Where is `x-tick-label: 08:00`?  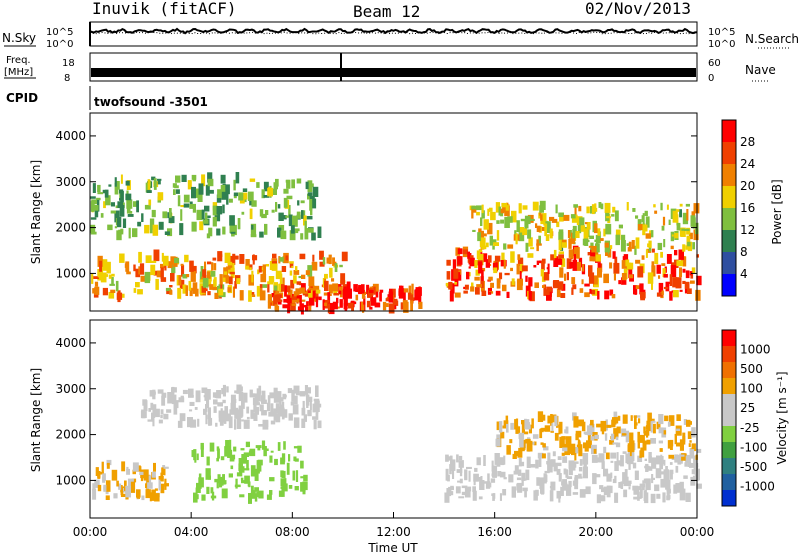 x-tick-label: 08:00 is located at coordinates (292, 532).